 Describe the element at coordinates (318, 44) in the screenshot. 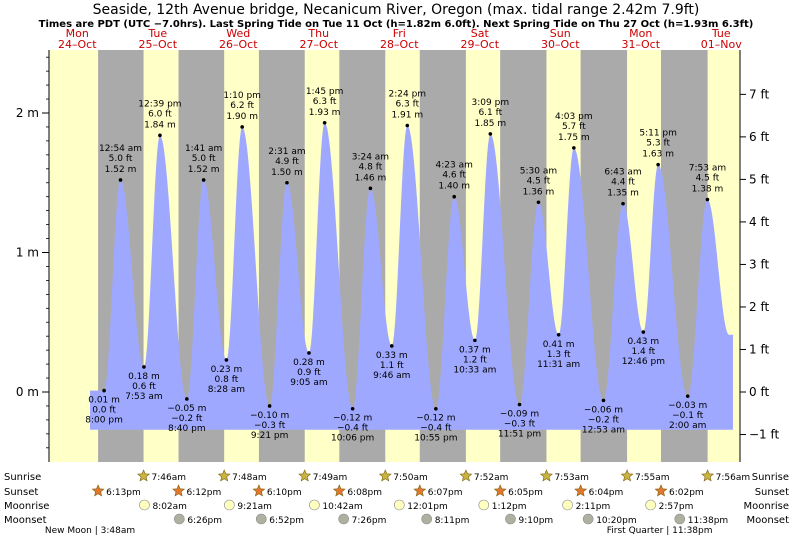

I see `day-date: 27–Oct` at that location.